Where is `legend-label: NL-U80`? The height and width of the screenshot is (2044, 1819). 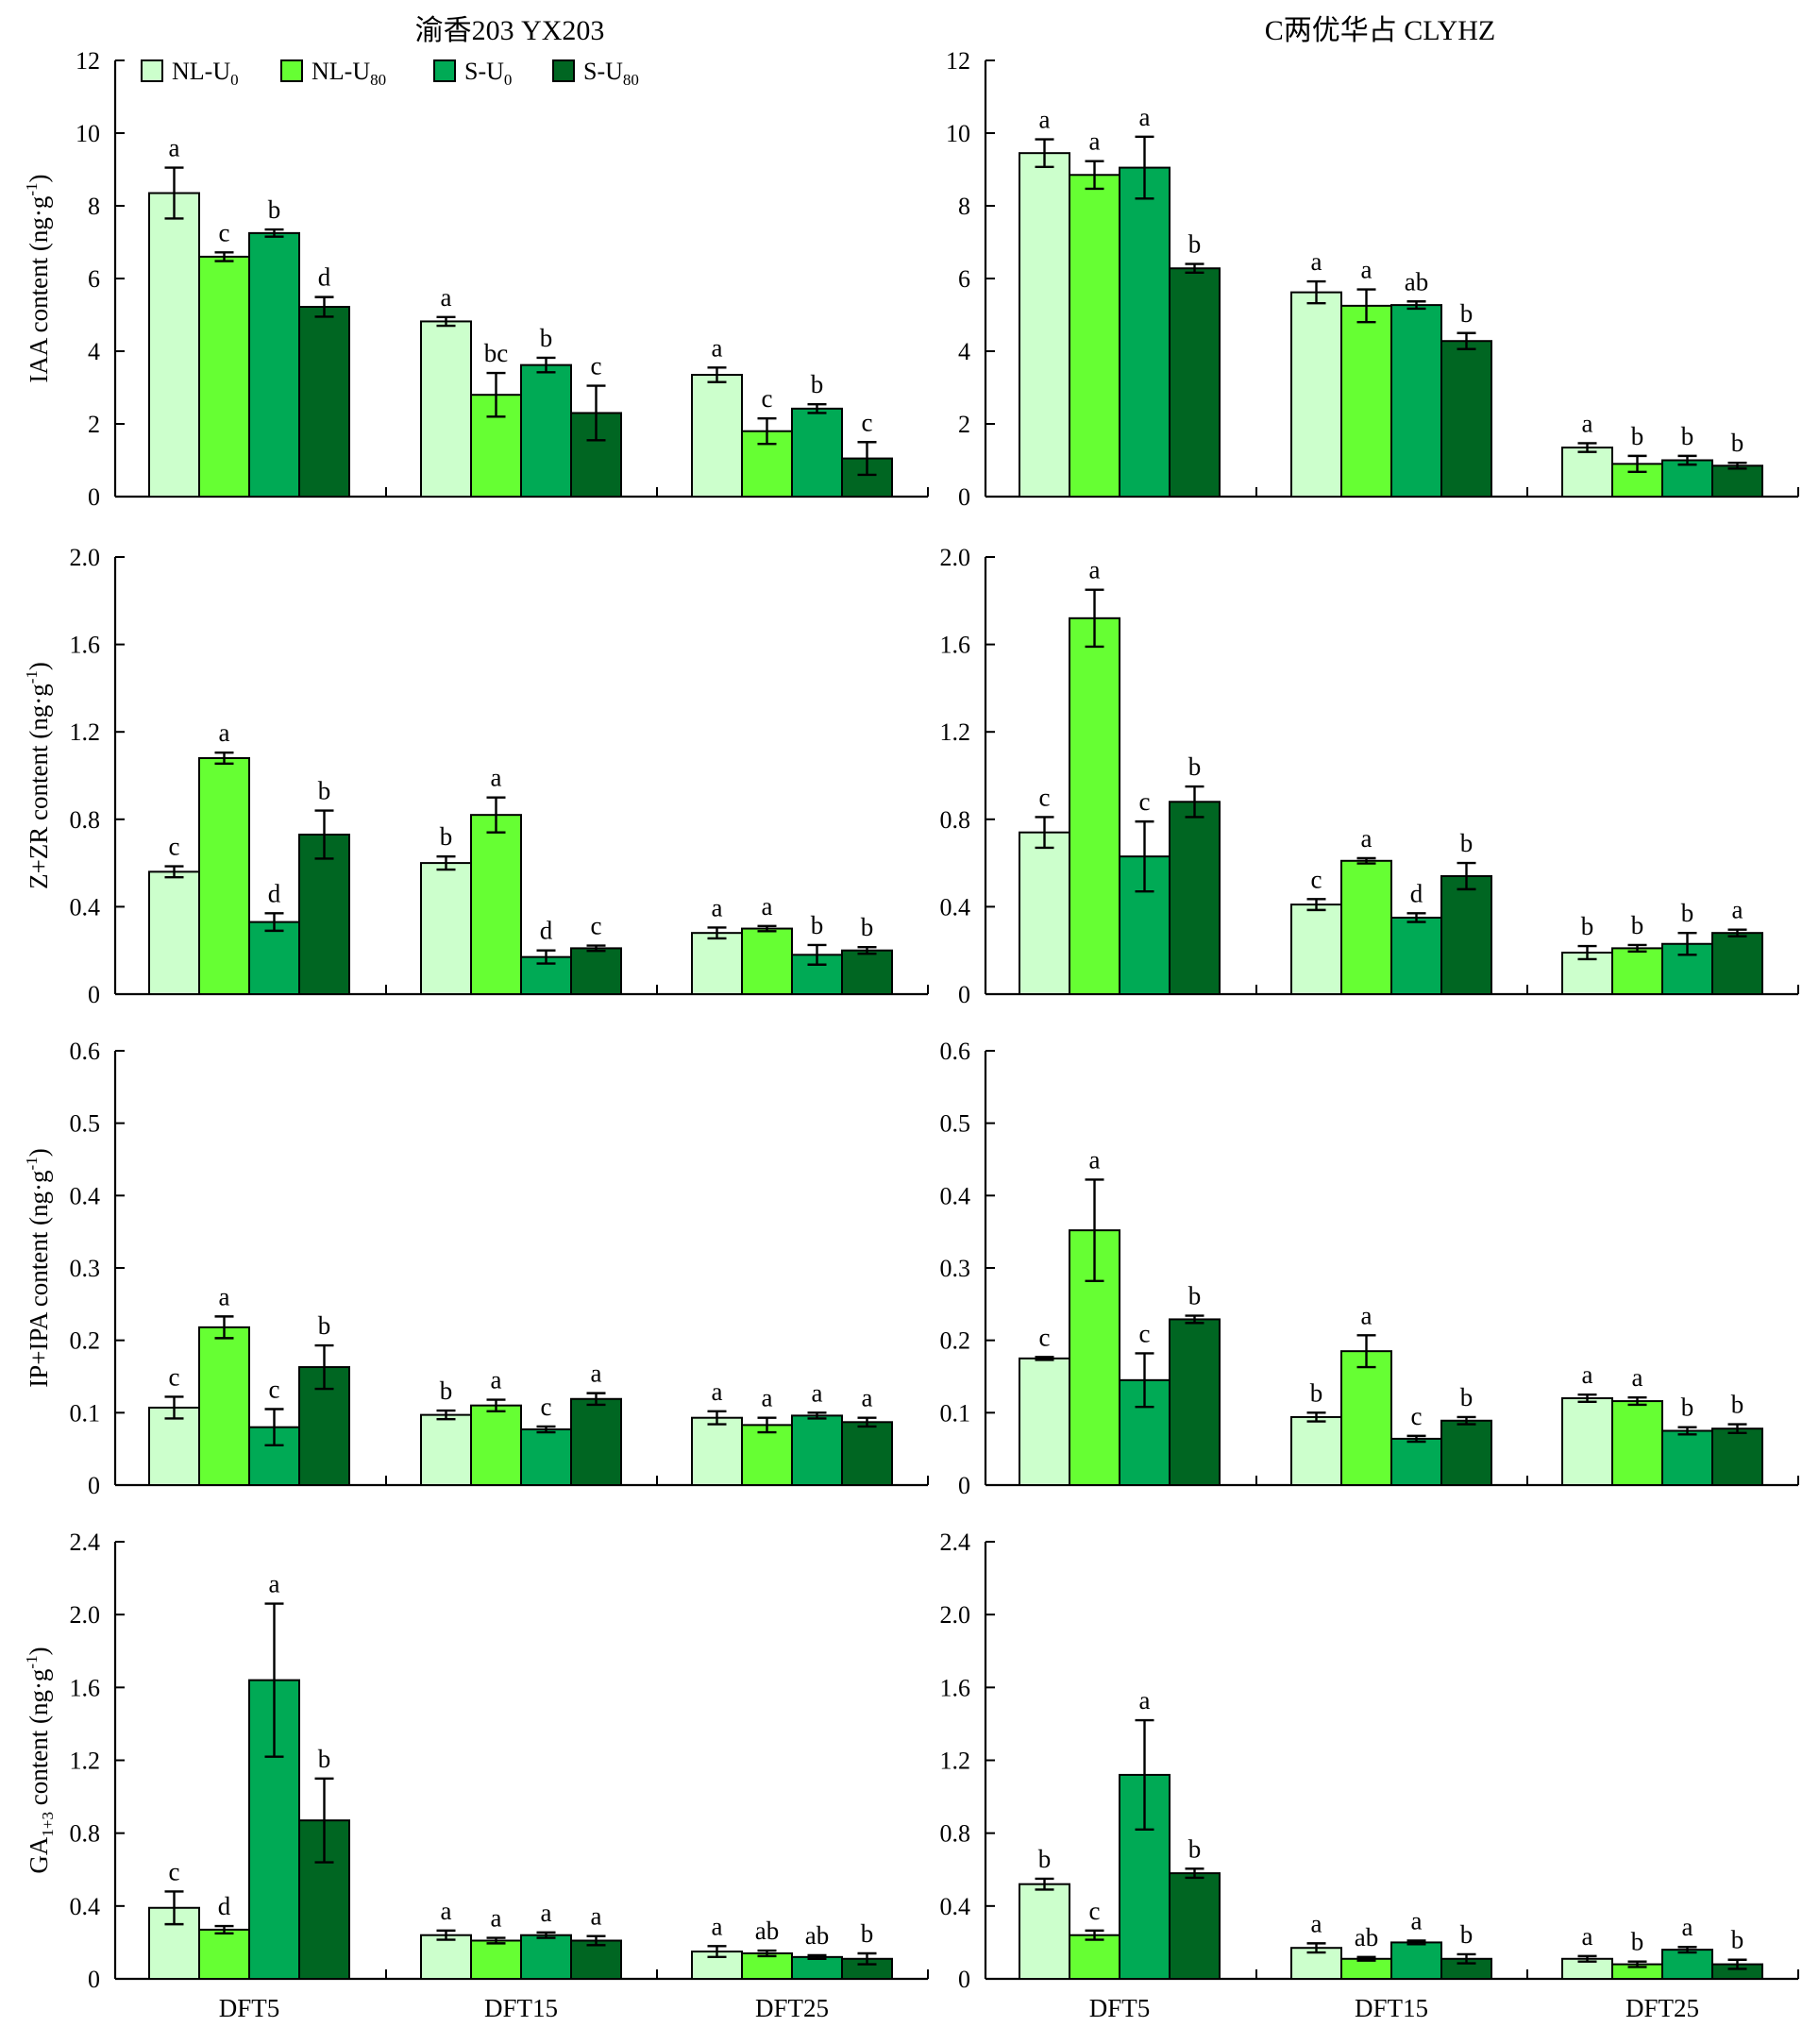 legend-label: NL-U80 is located at coordinates (349, 74).